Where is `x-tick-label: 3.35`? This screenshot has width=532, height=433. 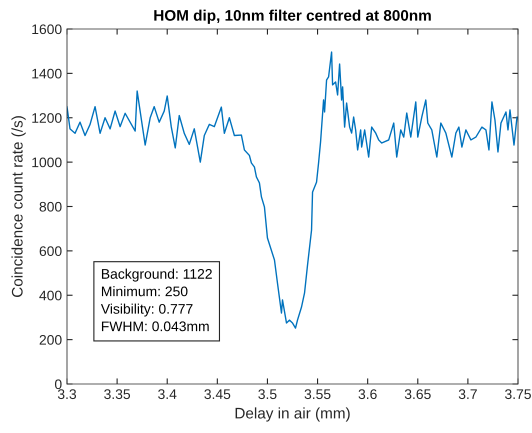
x-tick-label: 3.35 is located at coordinates (117, 394).